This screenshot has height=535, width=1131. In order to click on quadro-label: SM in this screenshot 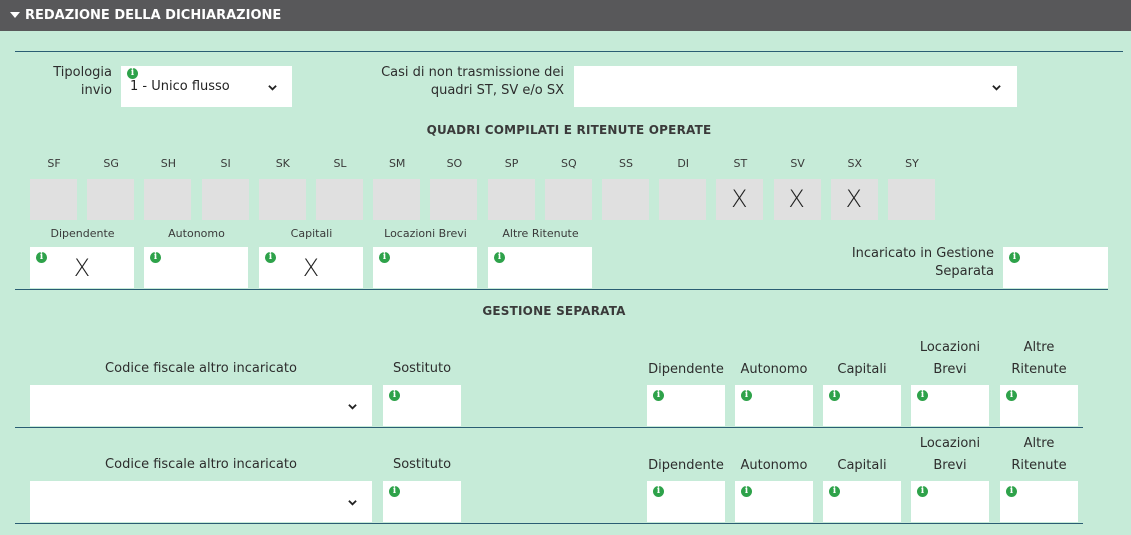, I will do `click(397, 163)`.